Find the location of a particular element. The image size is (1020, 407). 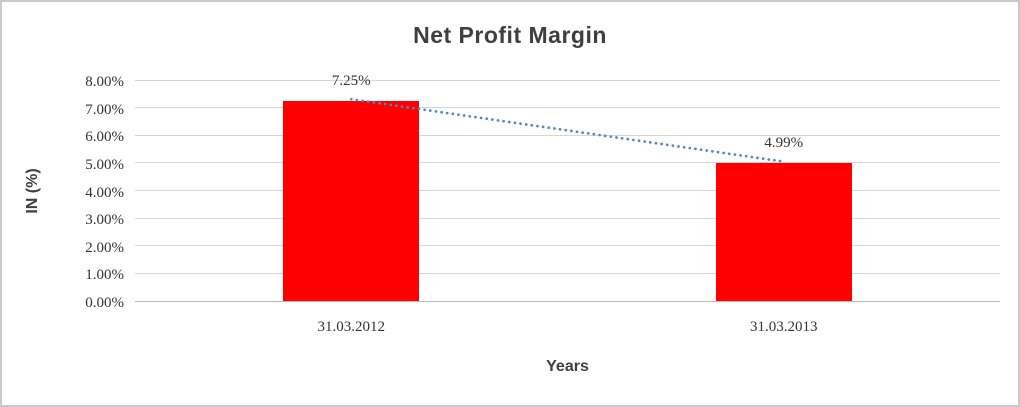

y-axis-tick-label: 7.00% is located at coordinates (104, 109).